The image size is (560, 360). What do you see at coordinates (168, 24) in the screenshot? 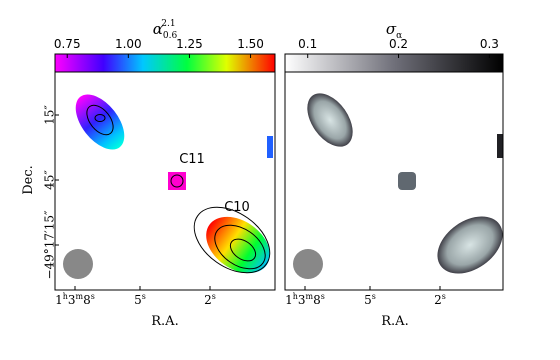
I see `label-superscript: 2.1` at bounding box center [168, 24].